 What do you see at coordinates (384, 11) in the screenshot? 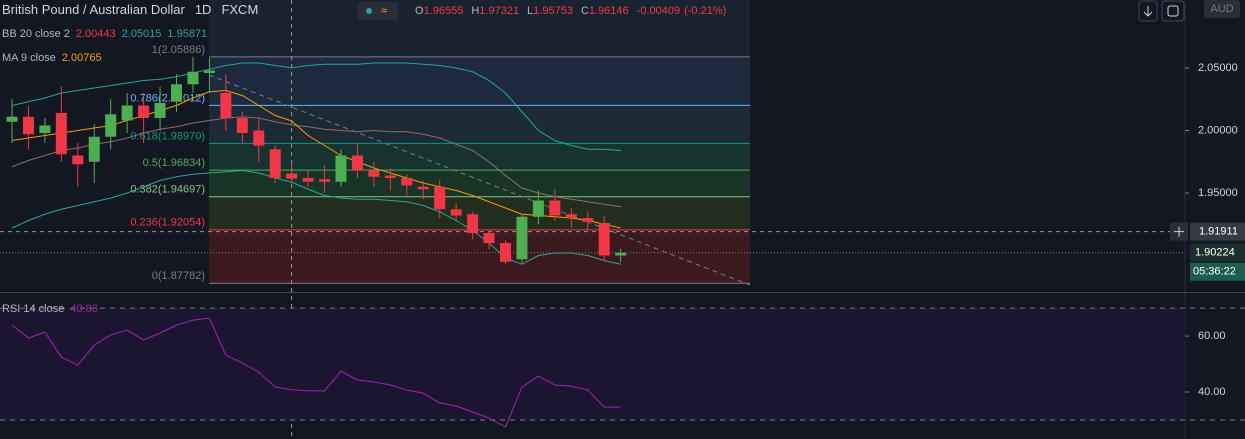
I see `status-icon: ≈` at bounding box center [384, 11].